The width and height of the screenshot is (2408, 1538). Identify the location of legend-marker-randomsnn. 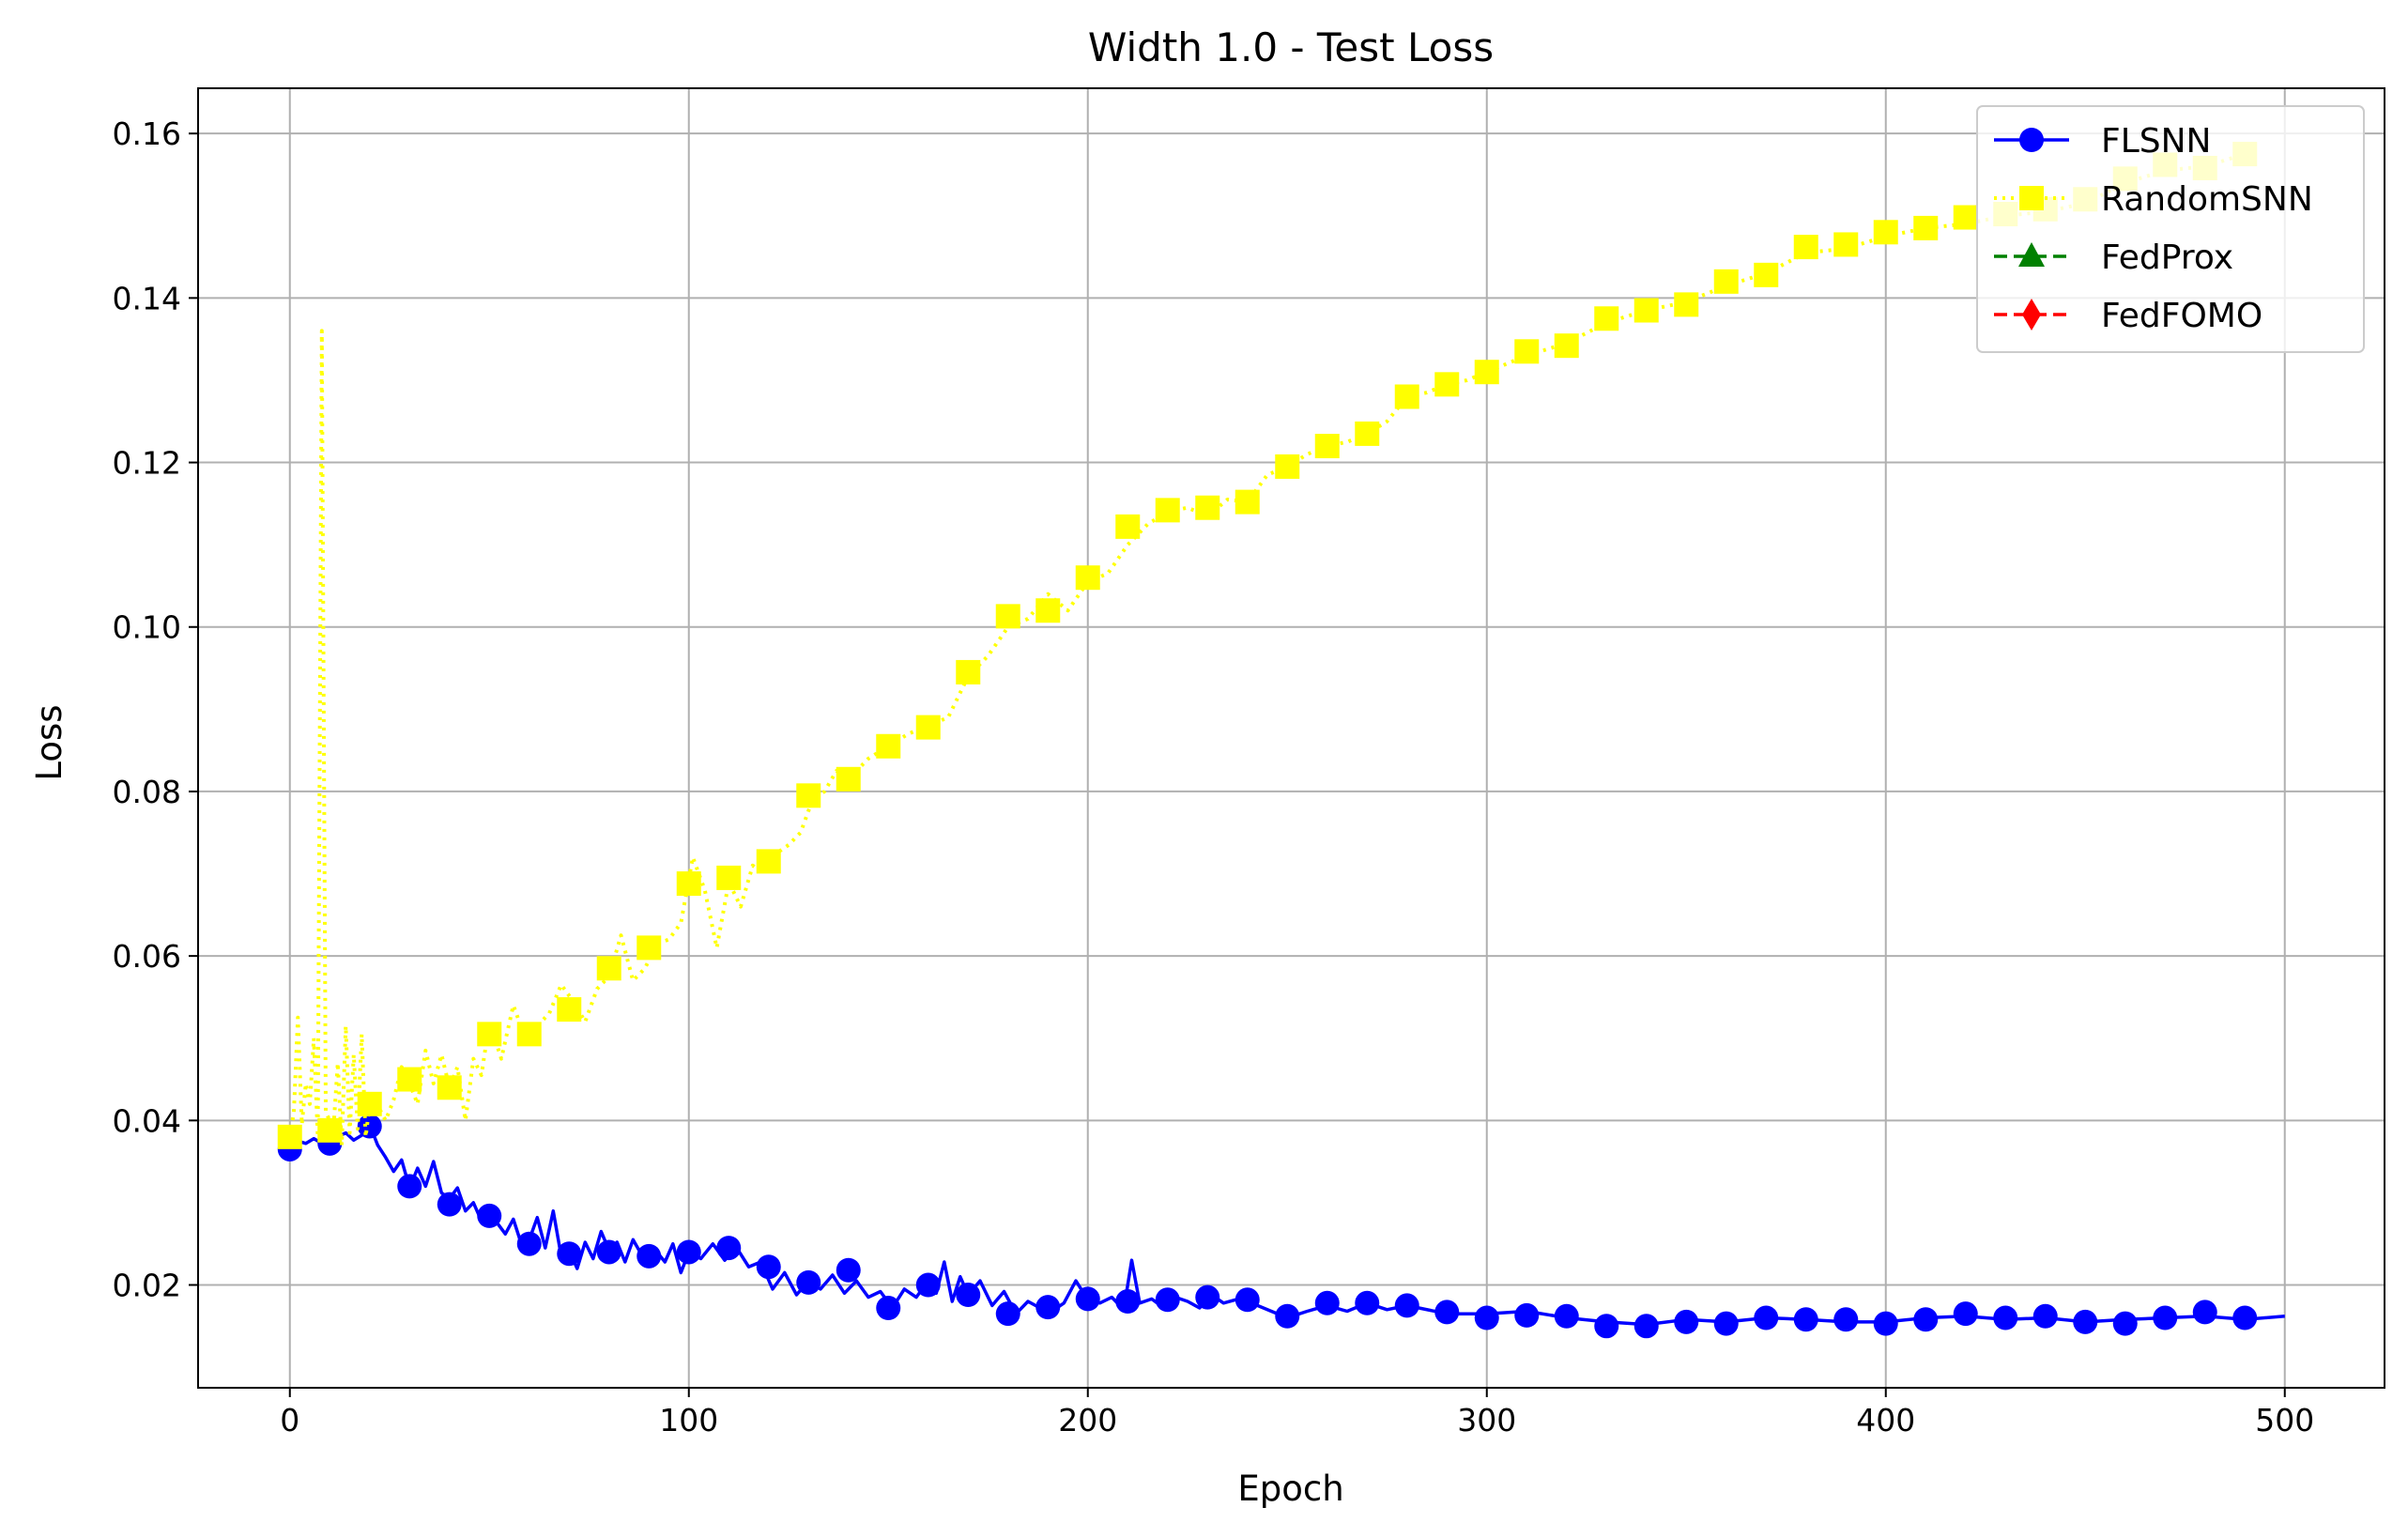
(2031, 198).